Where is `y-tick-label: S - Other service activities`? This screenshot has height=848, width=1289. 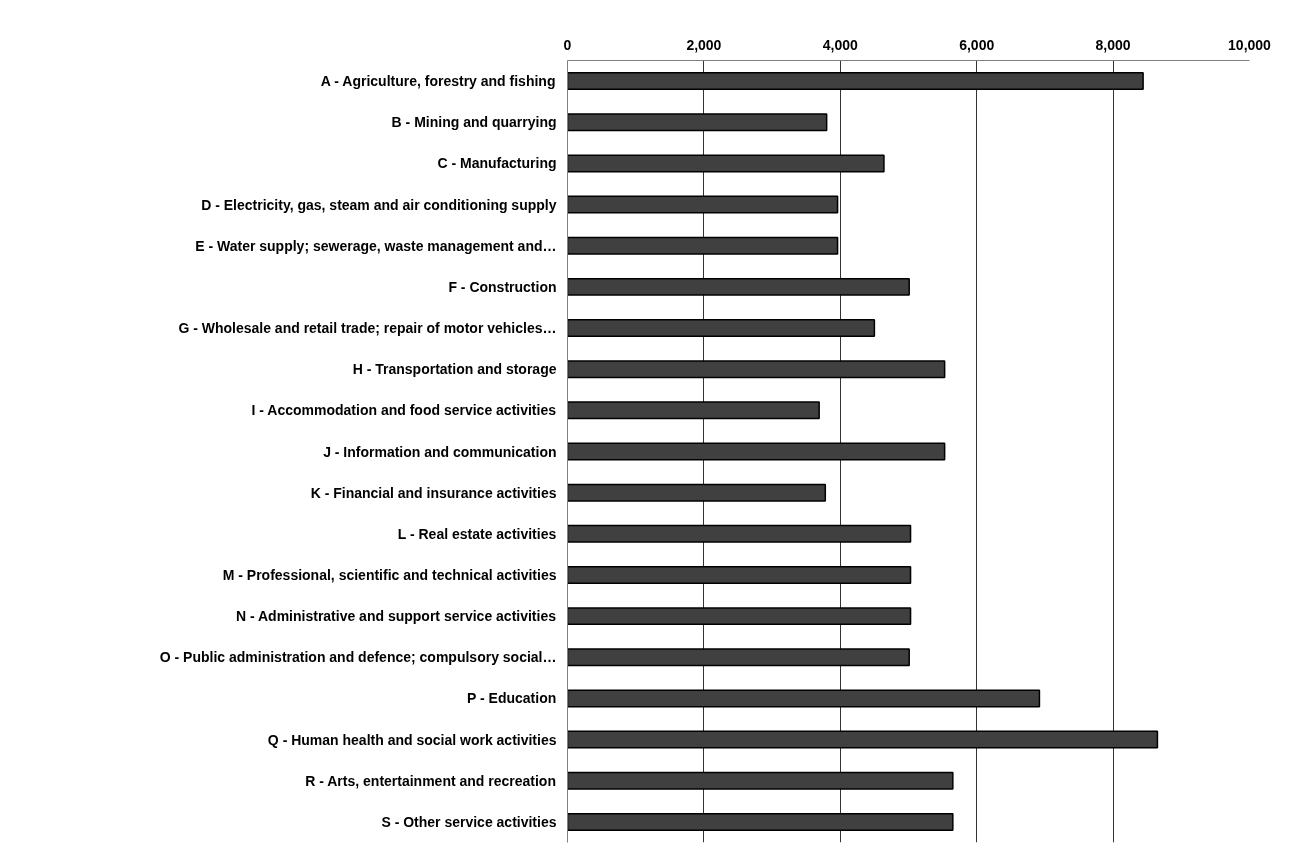 y-tick-label: S - Other service activities is located at coordinates (469, 821).